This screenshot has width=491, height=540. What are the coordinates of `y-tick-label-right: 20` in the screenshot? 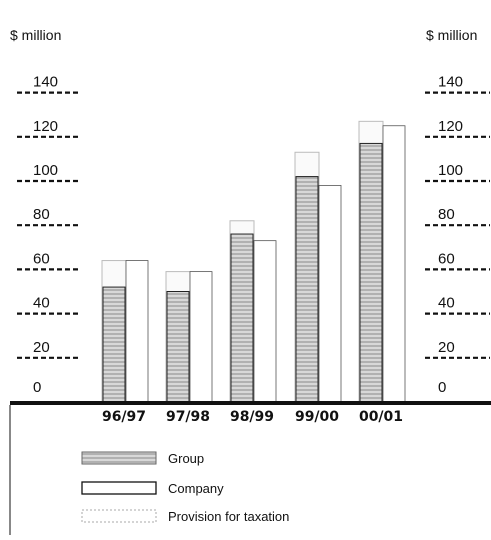 It's located at (446, 347).